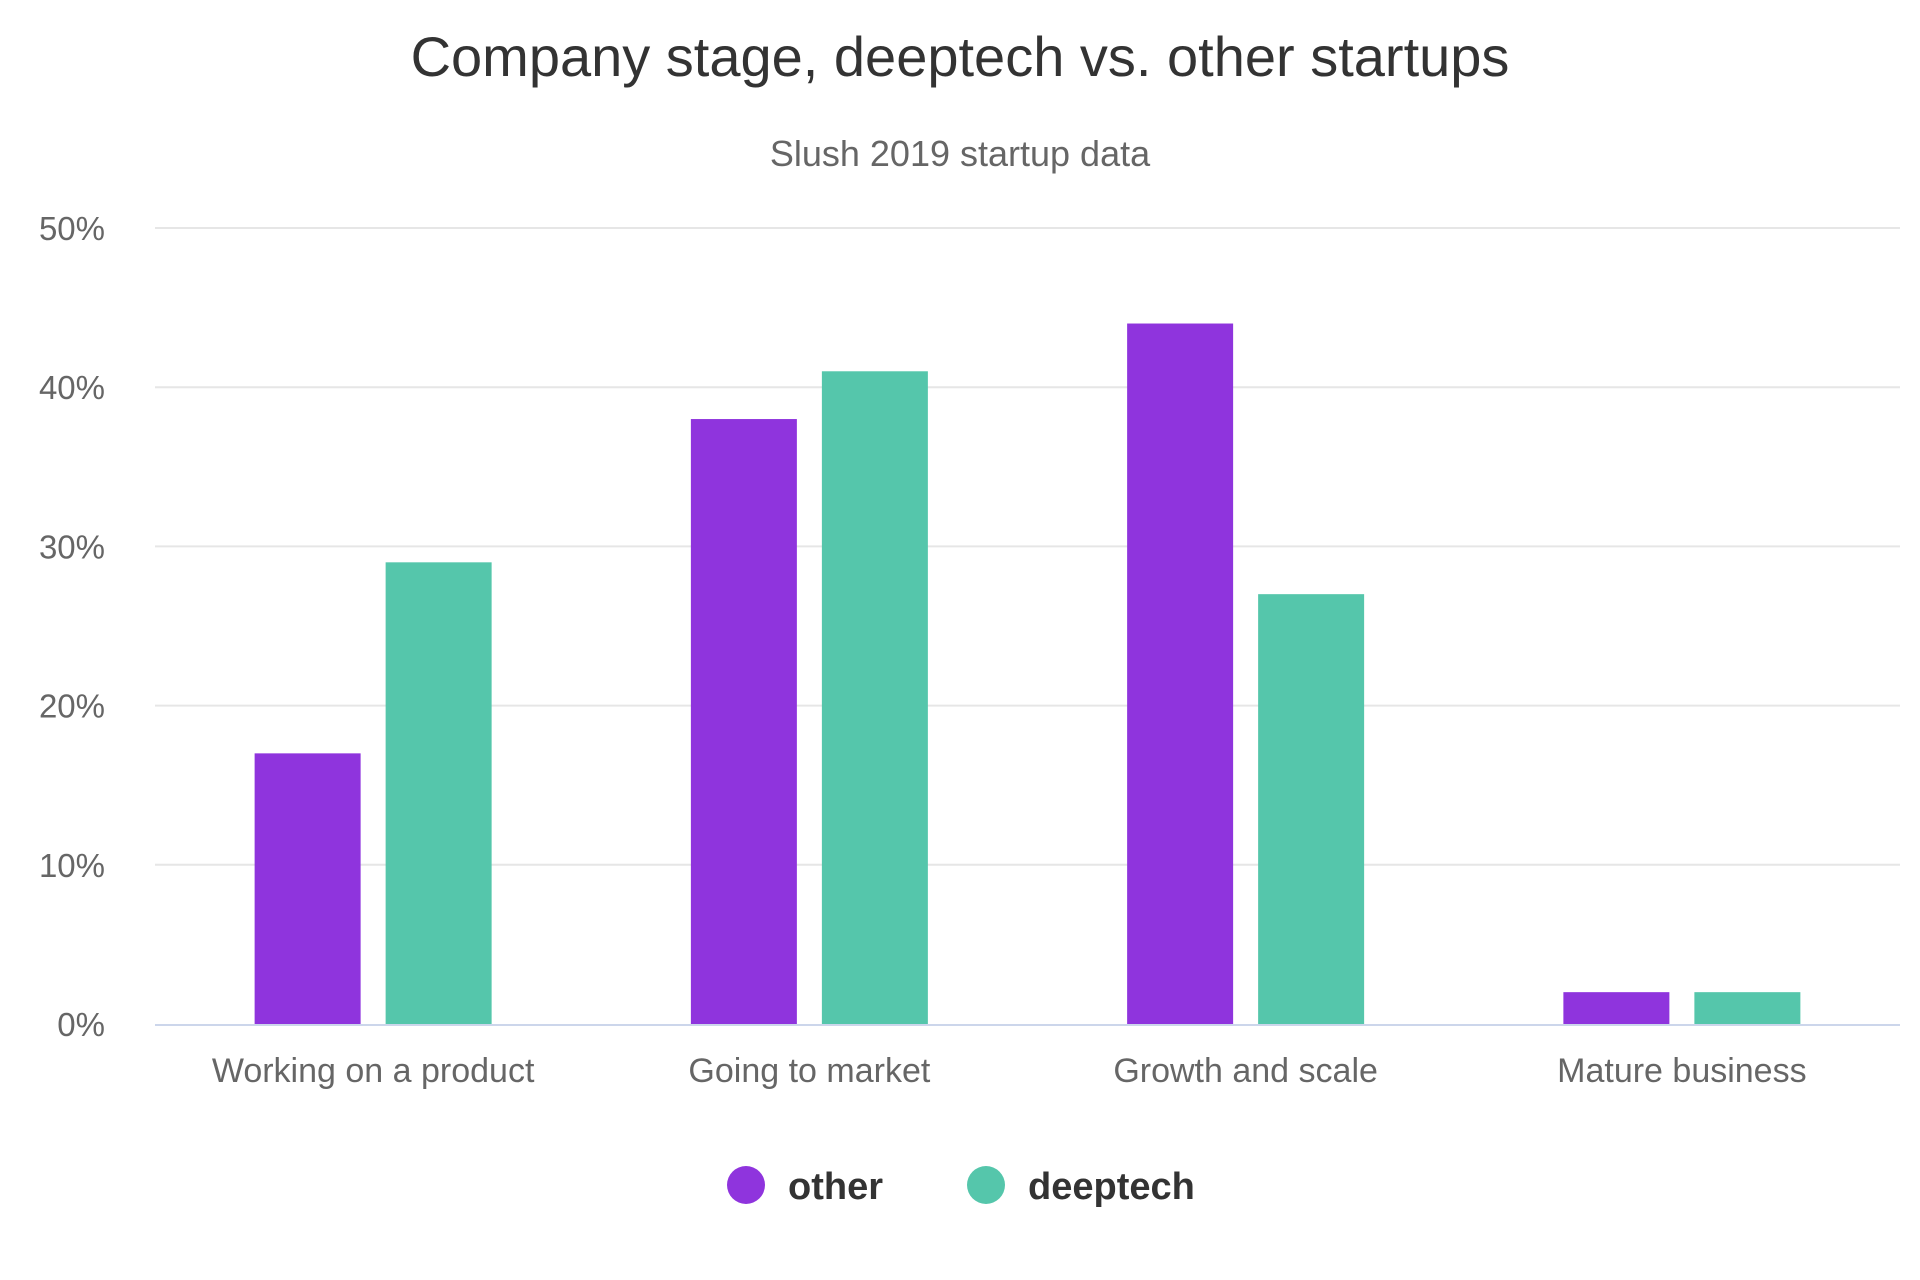 The image size is (1920, 1280). What do you see at coordinates (835, 1187) in the screenshot?
I see `legend-label-other: other` at bounding box center [835, 1187].